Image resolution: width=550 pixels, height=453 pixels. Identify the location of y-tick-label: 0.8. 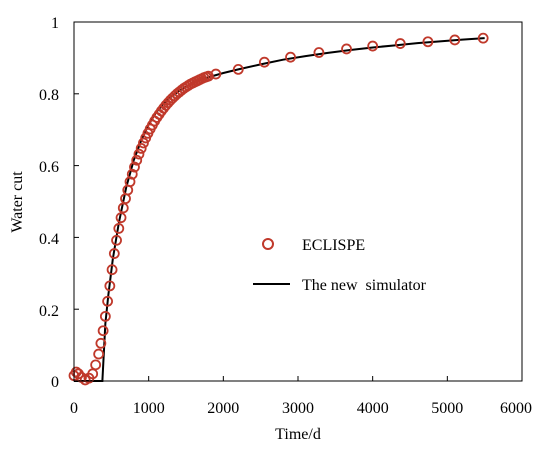
(49, 95).